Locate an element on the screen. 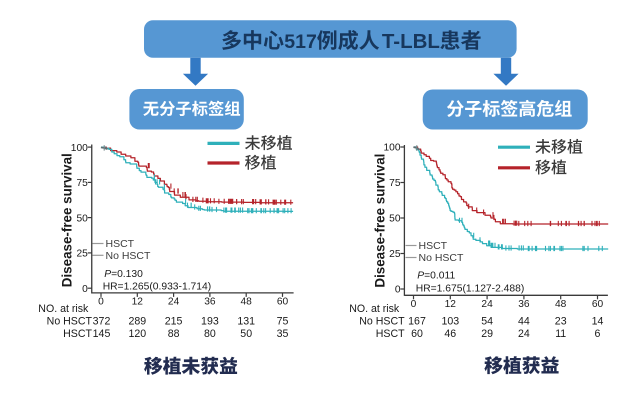 The image size is (631, 405). svg-text: 6 is located at coordinates (598, 334).